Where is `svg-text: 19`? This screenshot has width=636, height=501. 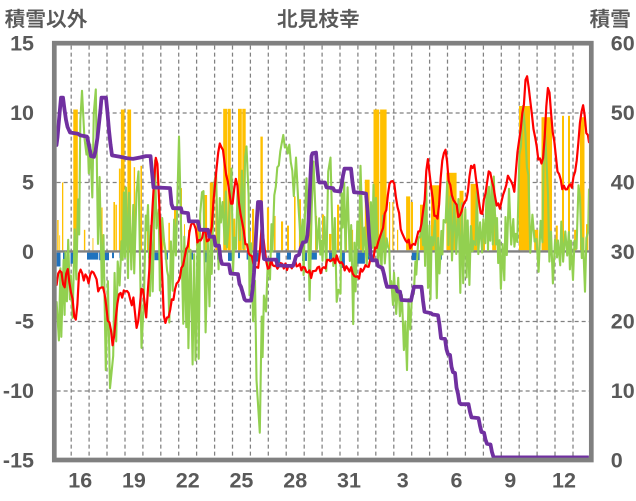
svg-text: 19 is located at coordinates (134, 481).